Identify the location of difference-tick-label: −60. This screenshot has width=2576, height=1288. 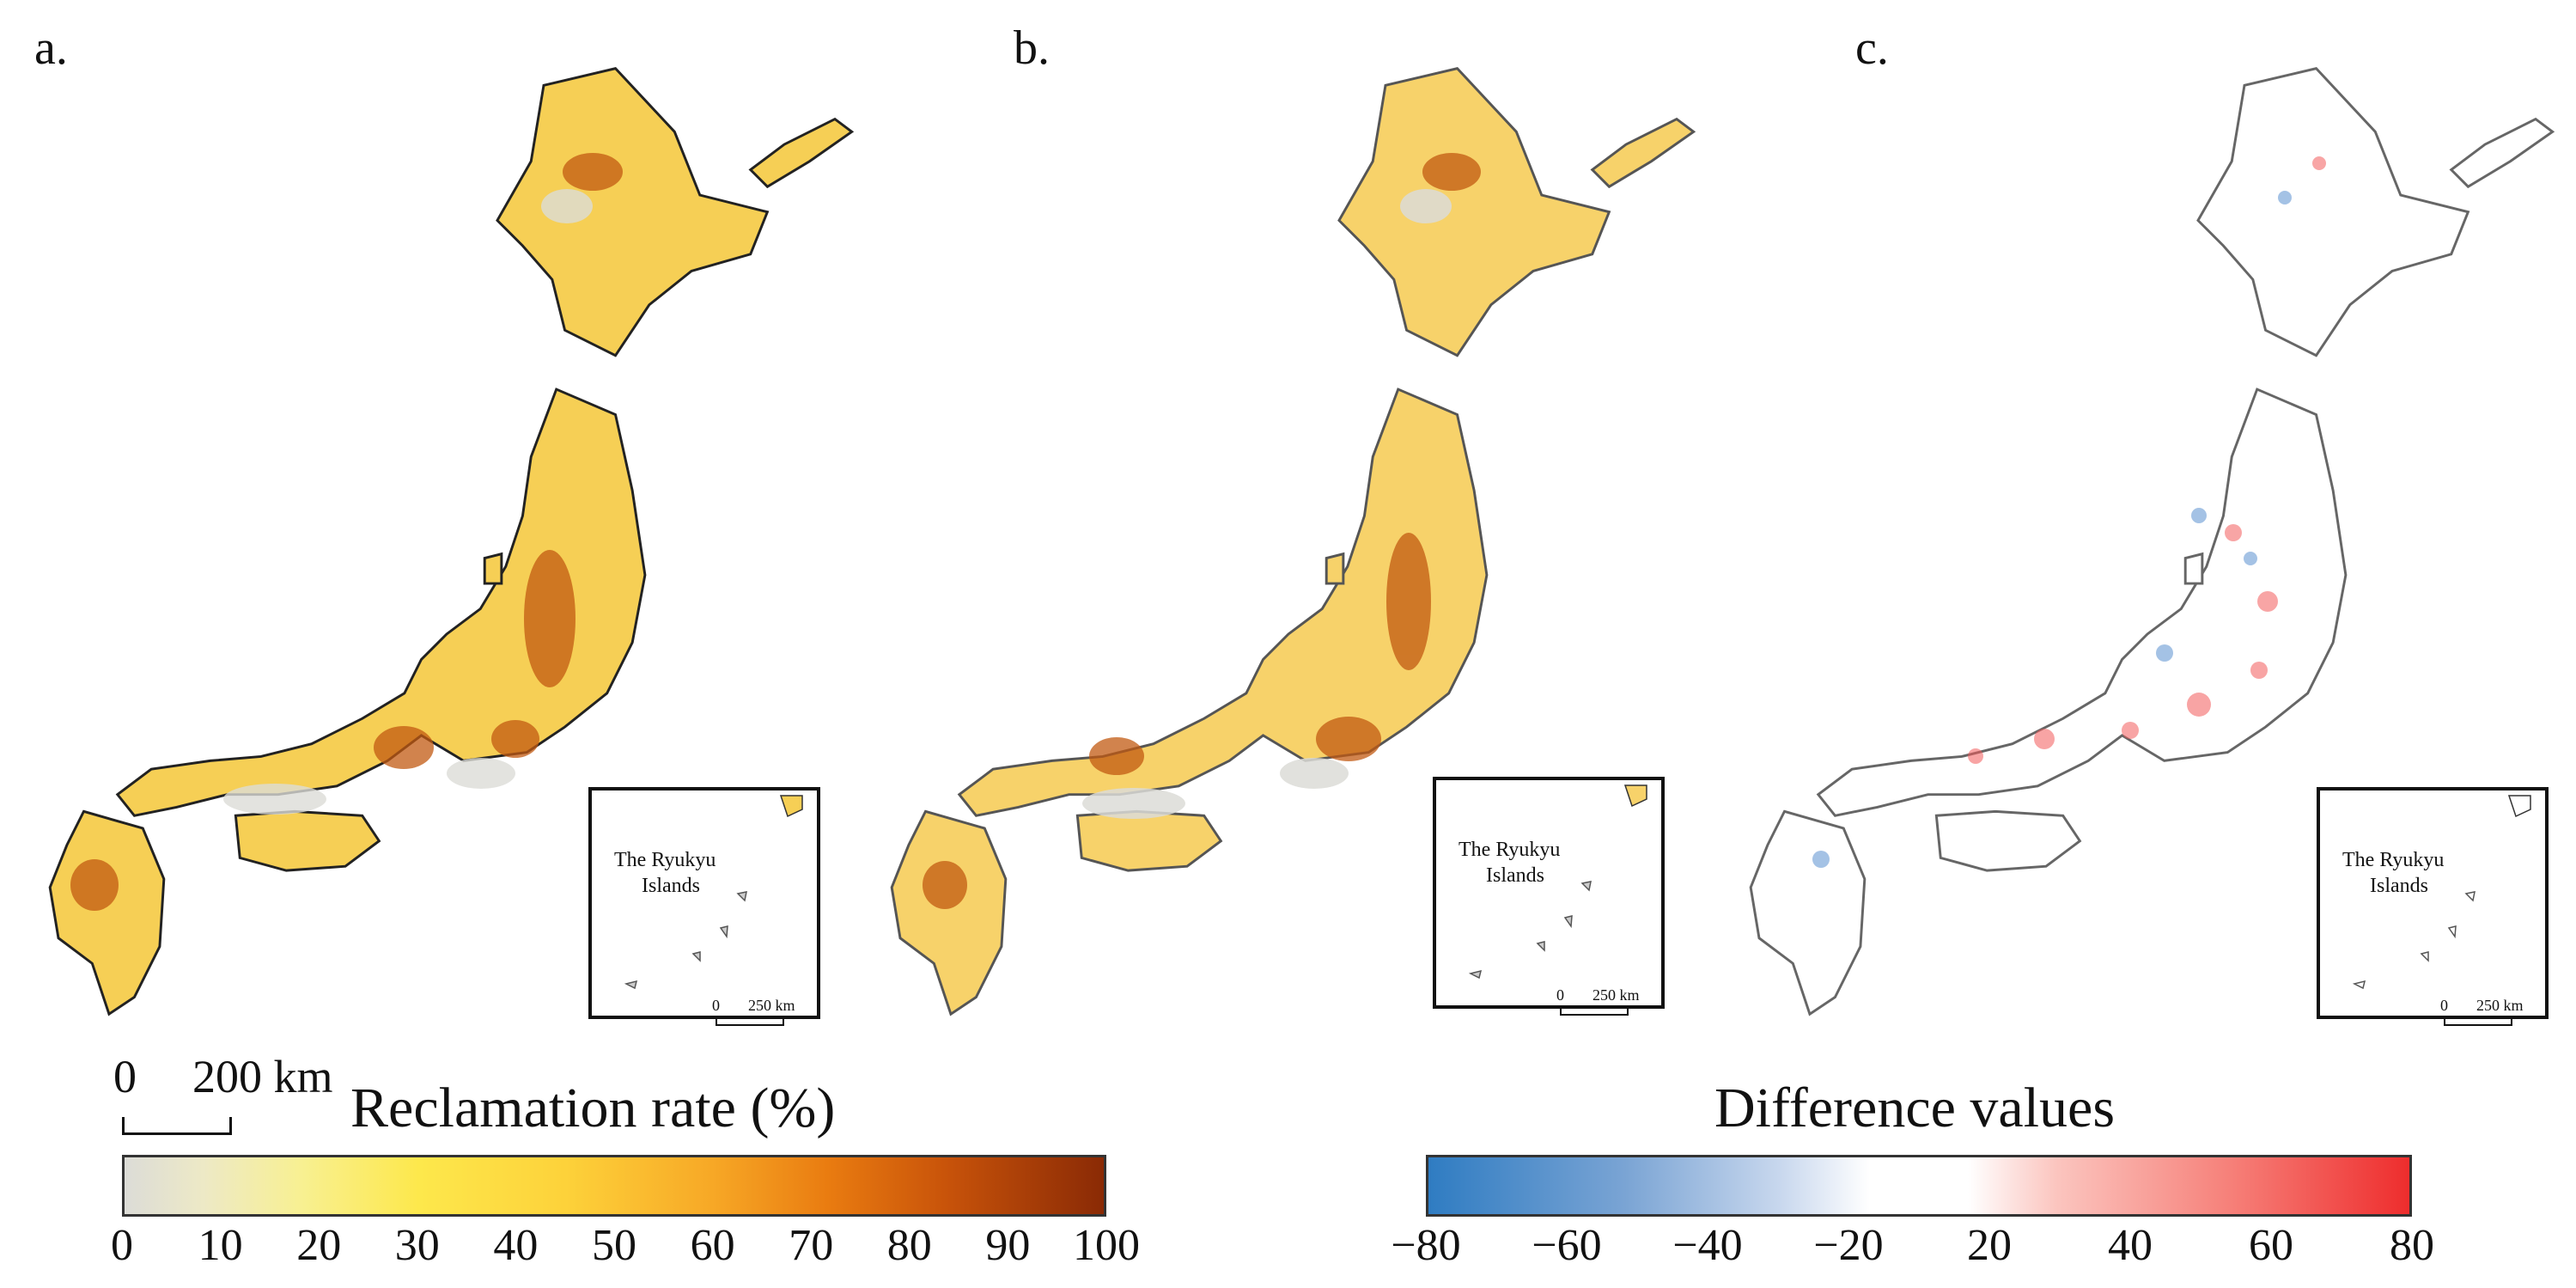
(1567, 1245).